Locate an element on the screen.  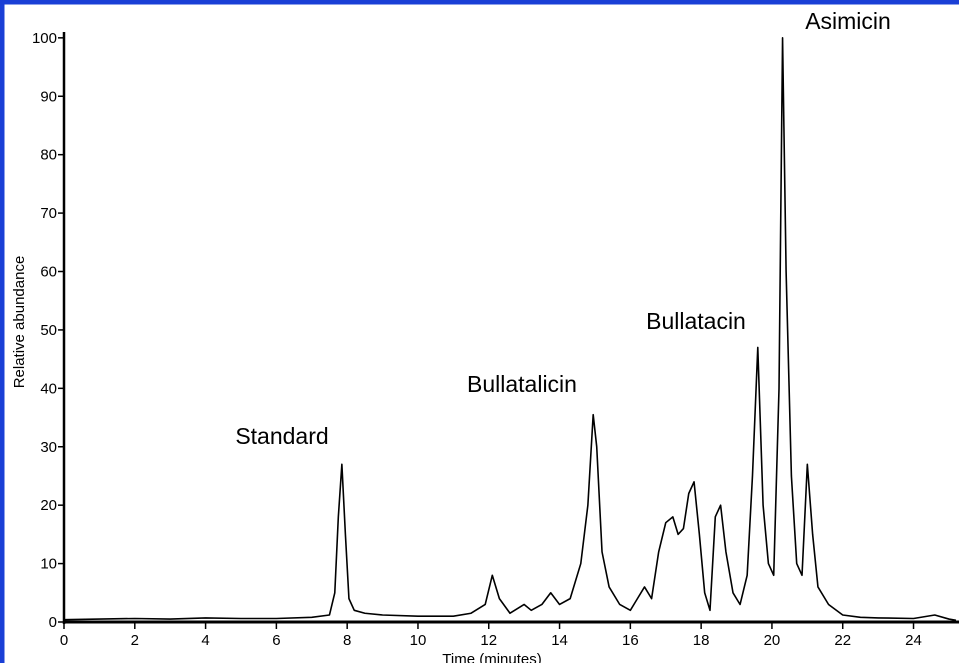
y-tick-label: 20 is located at coordinates (48, 505).